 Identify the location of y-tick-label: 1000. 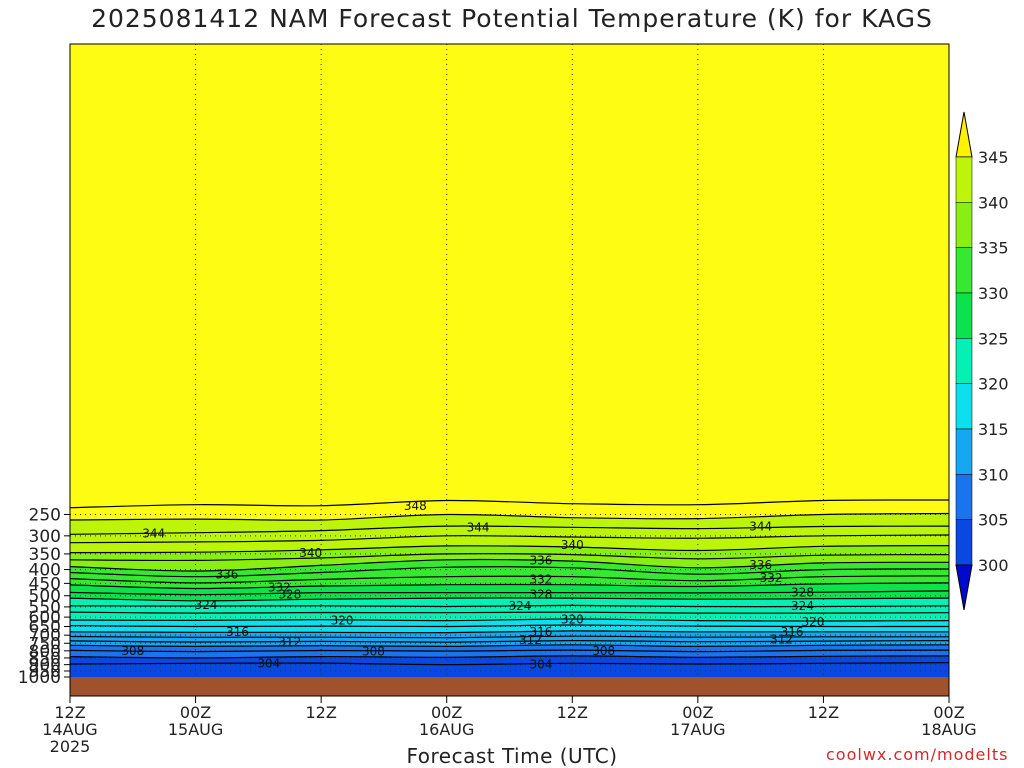
(39, 678).